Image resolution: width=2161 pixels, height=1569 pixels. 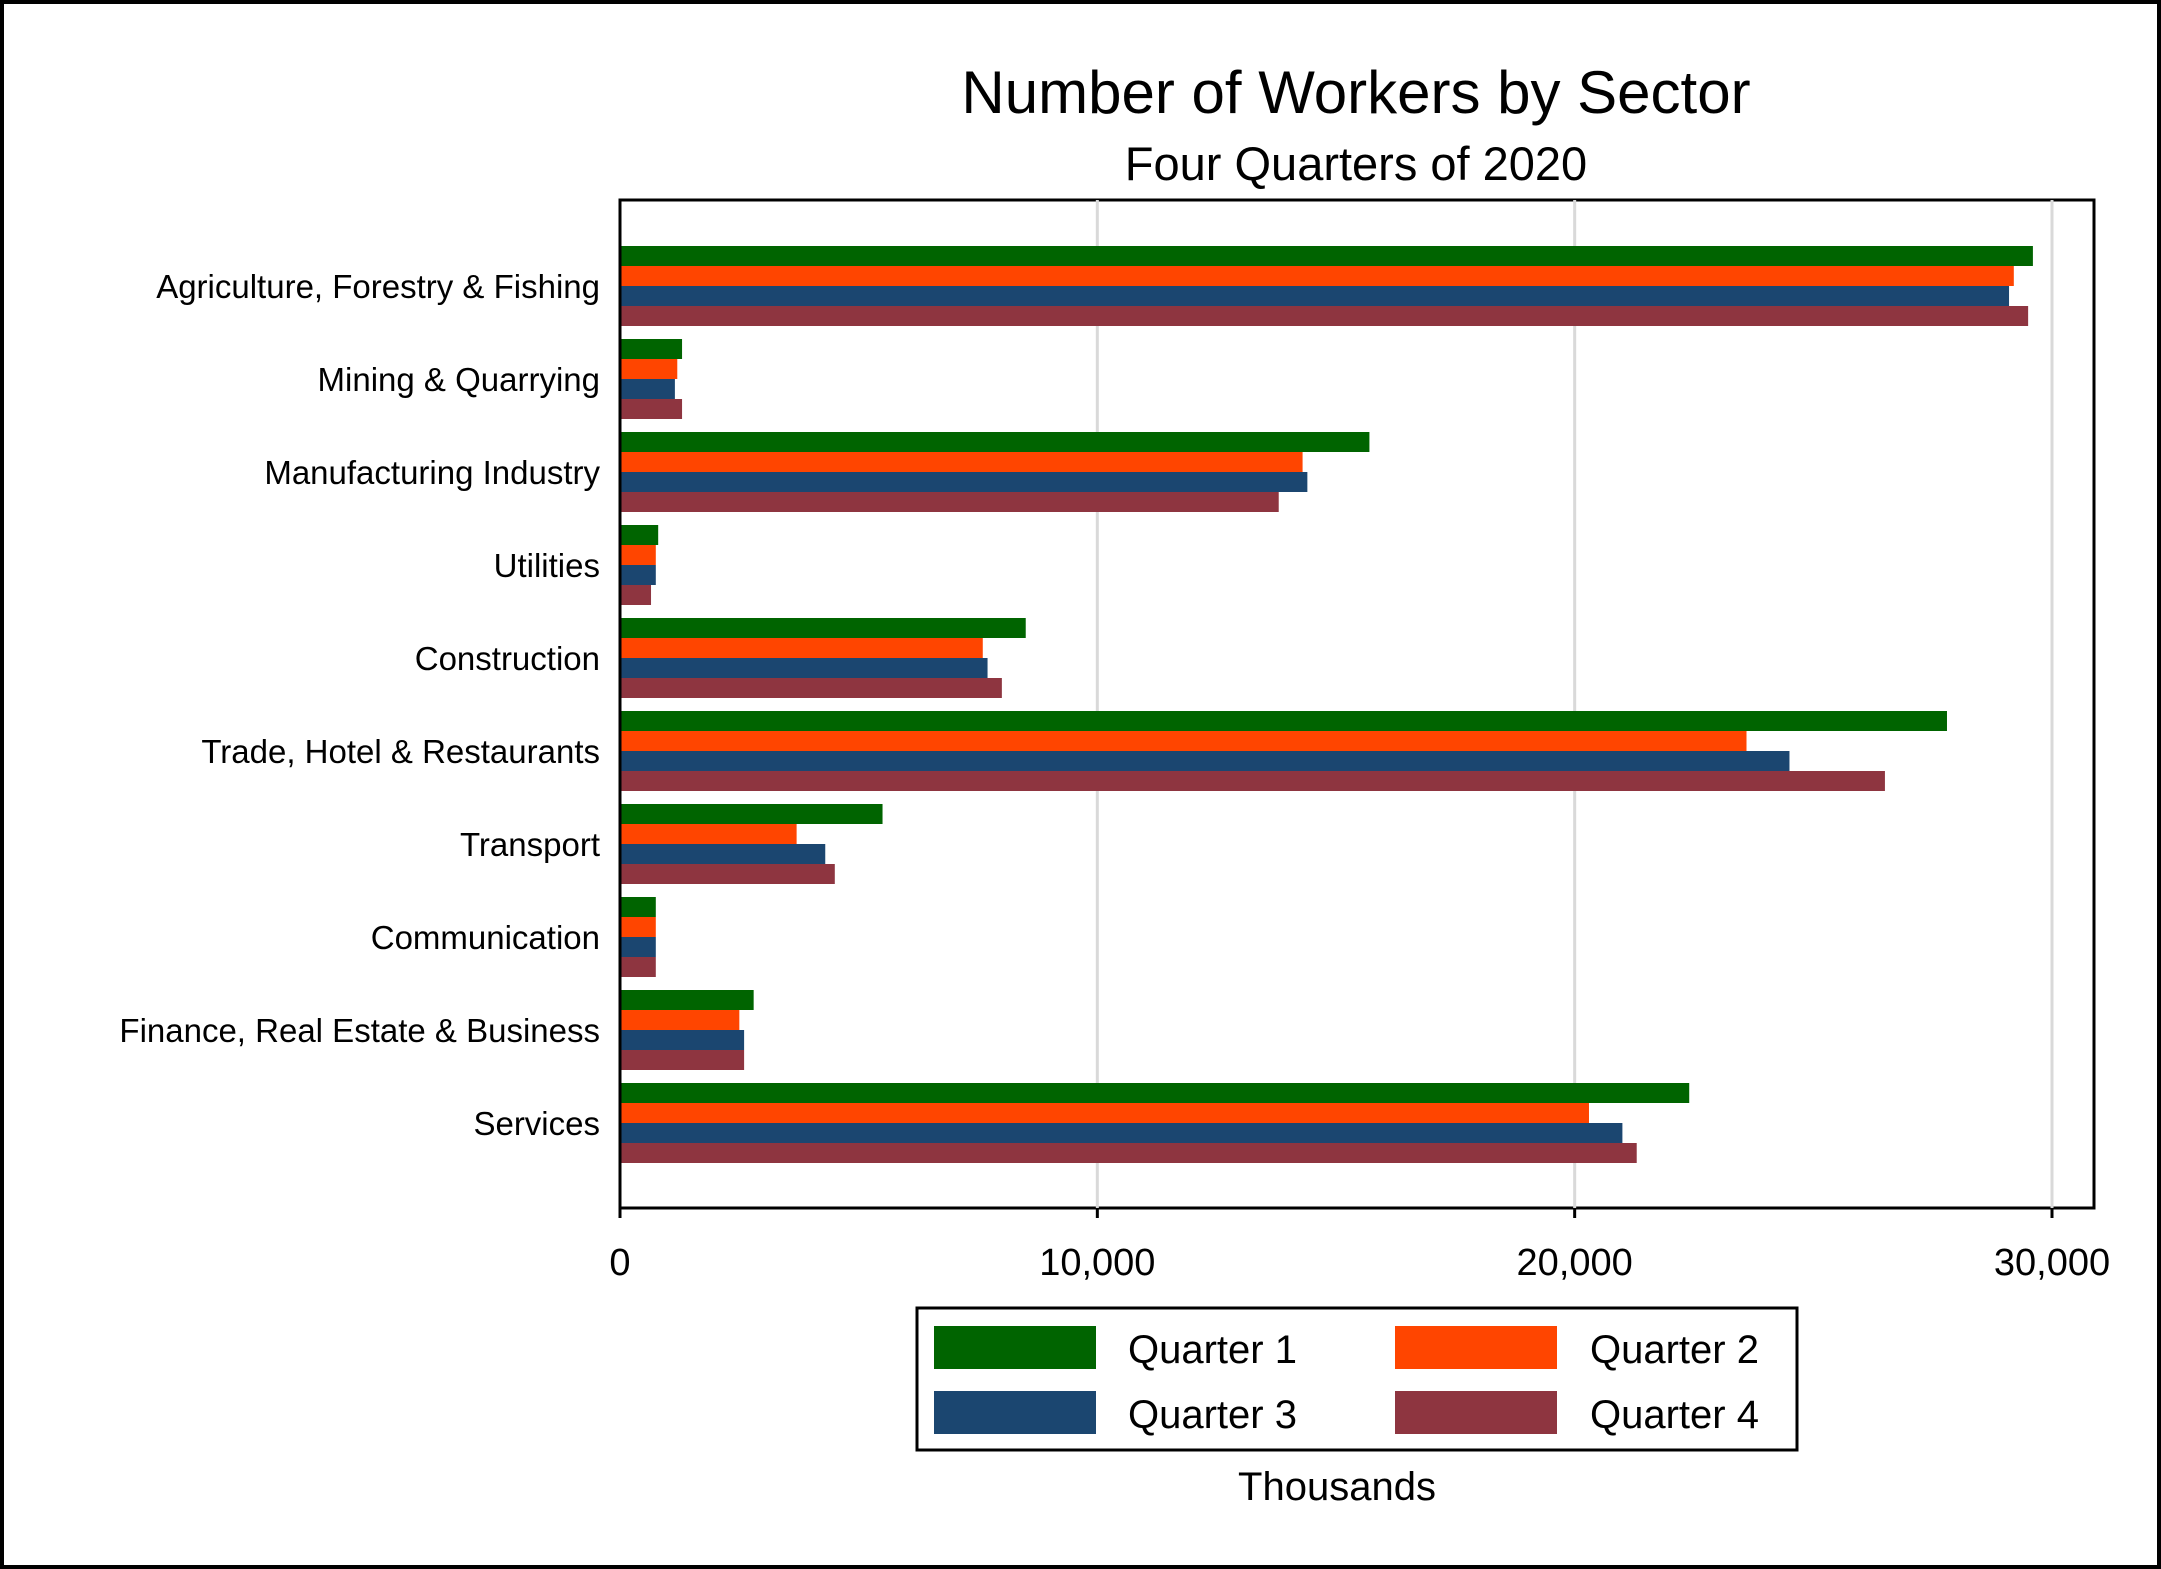 What do you see at coordinates (1337, 1487) in the screenshot?
I see `x-axis-label: Thousands` at bounding box center [1337, 1487].